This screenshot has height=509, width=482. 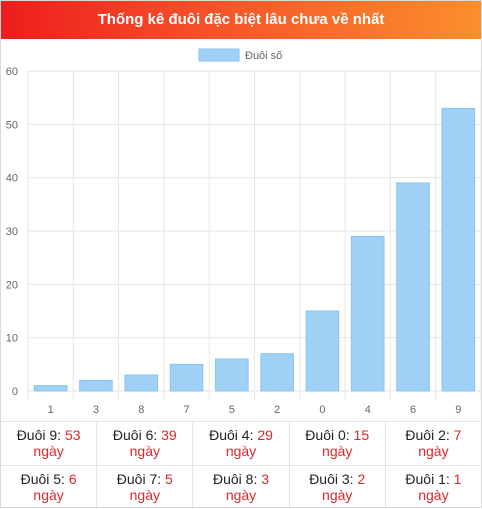 I want to click on stats-cell: Đuôi 4: 29 ngày, so click(x=240, y=443).